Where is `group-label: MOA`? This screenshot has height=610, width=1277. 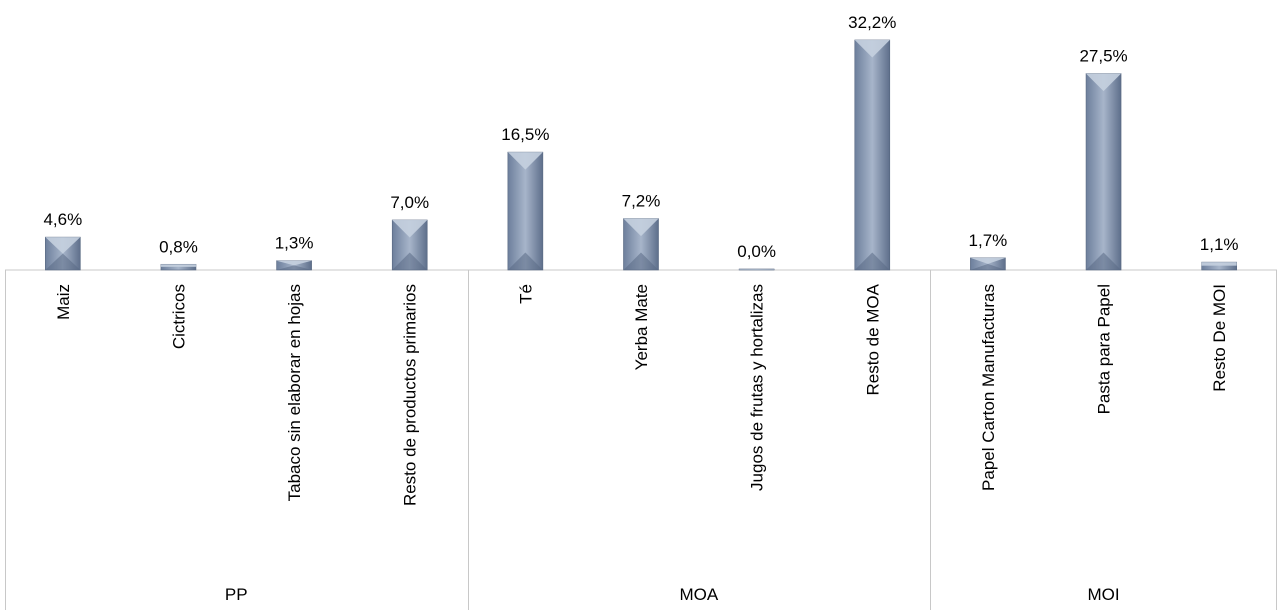 group-label: MOA is located at coordinates (698, 594).